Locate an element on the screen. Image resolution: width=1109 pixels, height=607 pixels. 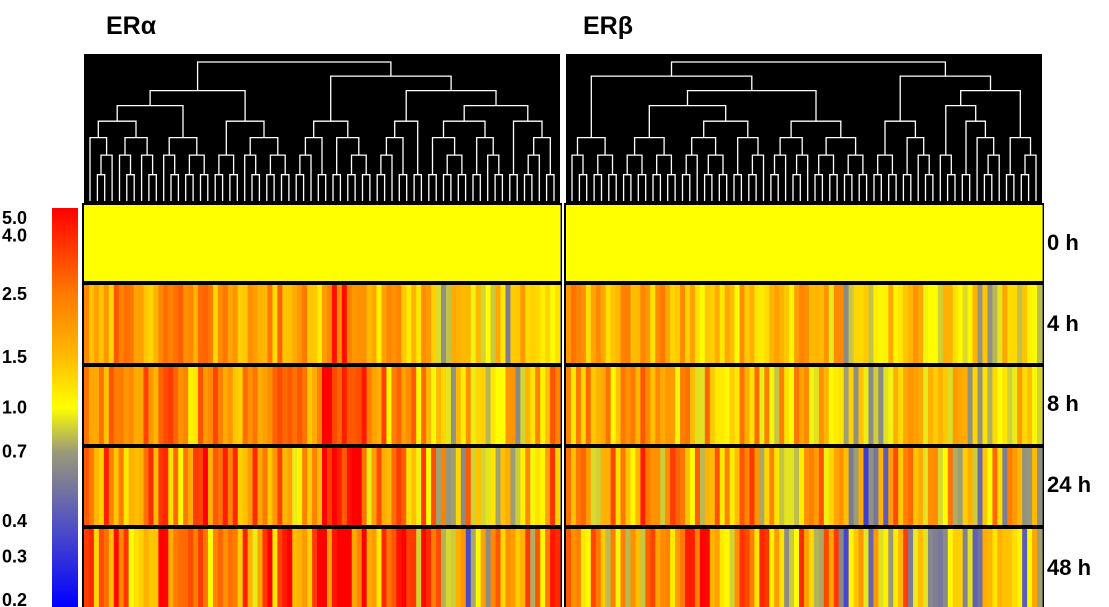
color-scale-labels: 5.04.0 2.5 1.5 1.0 0.7 0.4 0.3 0.2 is located at coordinates (14, 407).